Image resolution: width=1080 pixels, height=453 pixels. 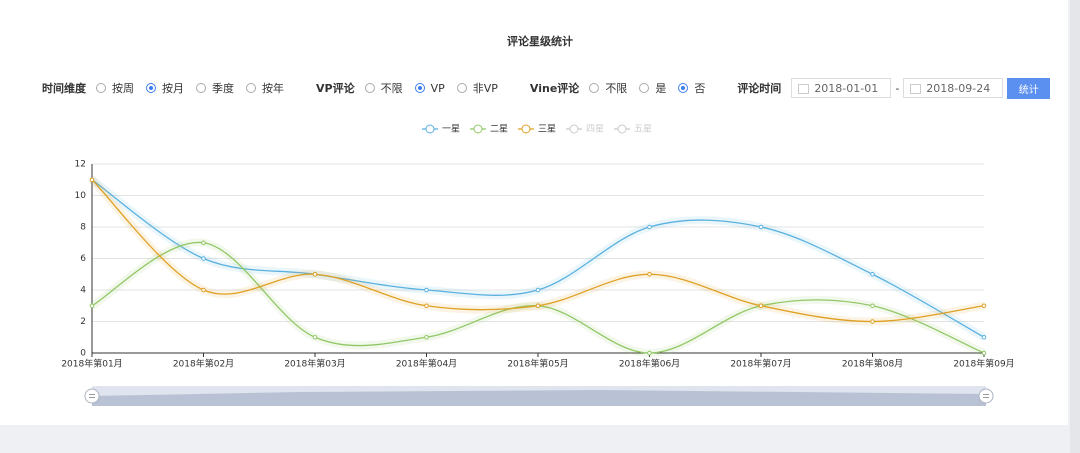 What do you see at coordinates (953, 88) in the screenshot?
I see `date-end: 2018-09-24` at bounding box center [953, 88].